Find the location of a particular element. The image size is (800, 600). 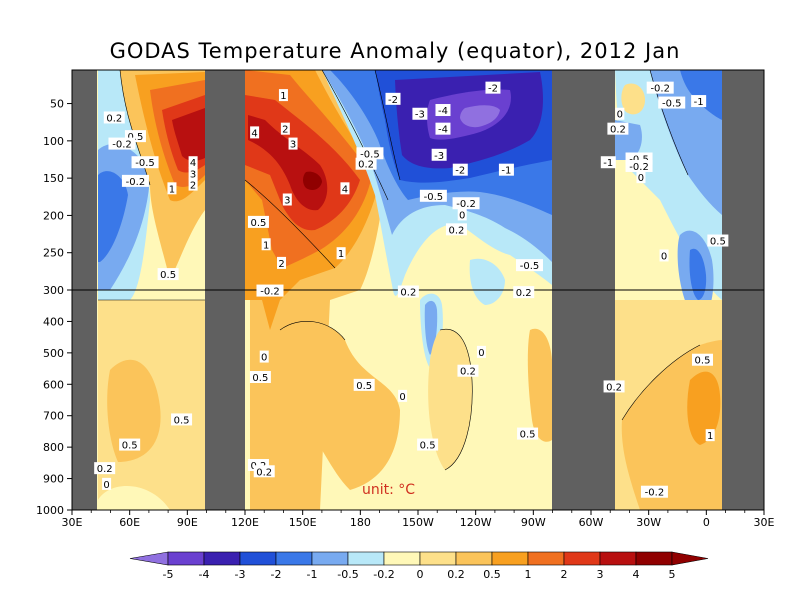

y-tick-label: 250 is located at coordinates (53, 253).